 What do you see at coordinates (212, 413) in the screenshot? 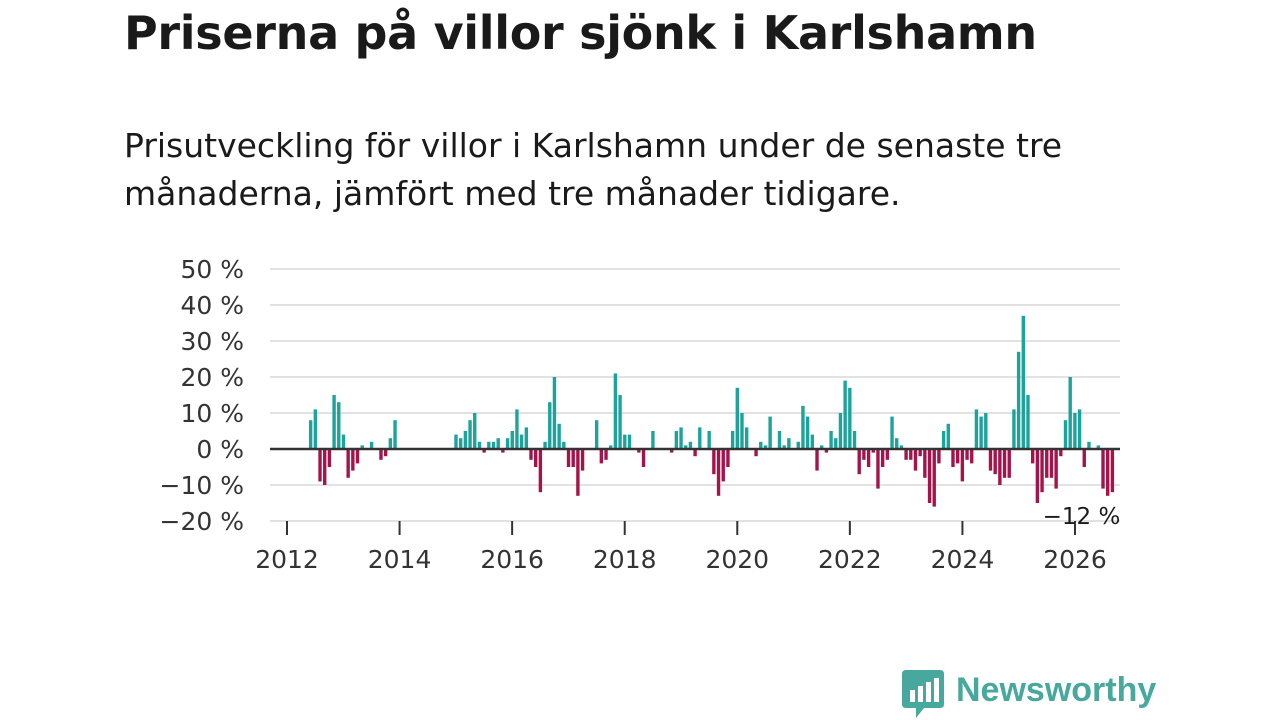
I see `y-tick-label: 10 %` at bounding box center [212, 413].